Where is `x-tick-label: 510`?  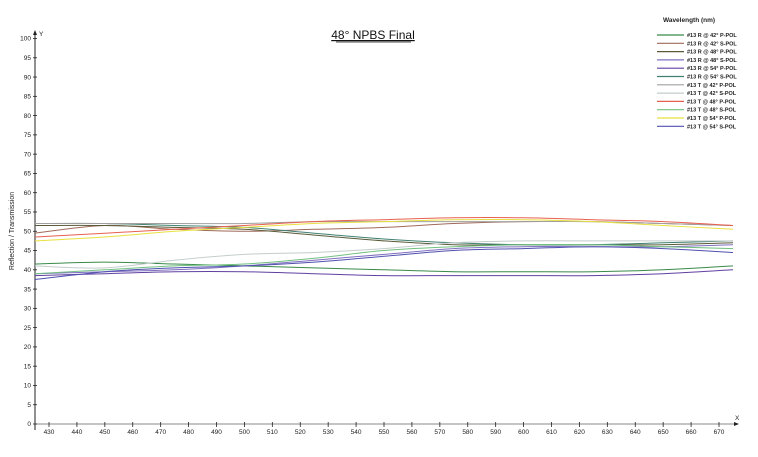 x-tick-label: 510 is located at coordinates (272, 432).